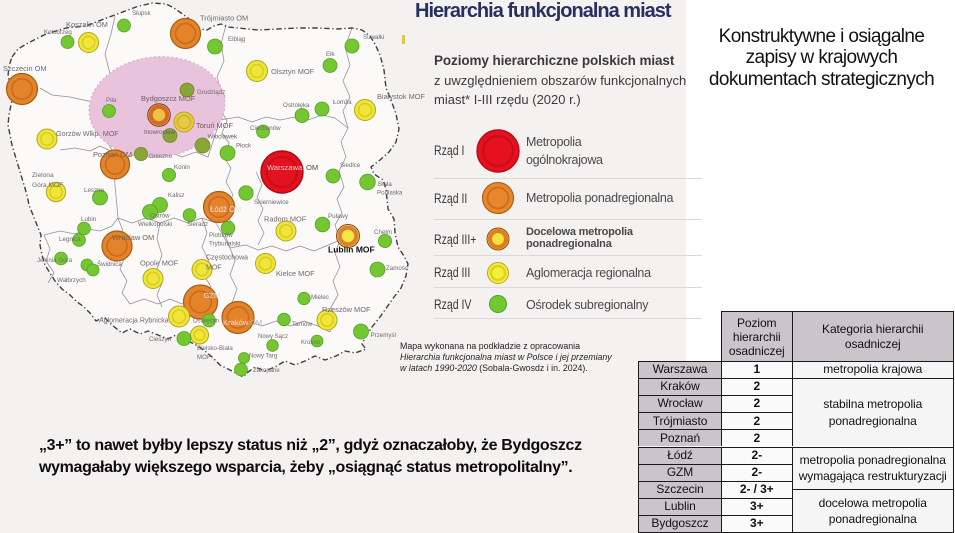  Describe the element at coordinates (390, 193) in the screenshot. I see `svg-text: Podlaska` at that location.